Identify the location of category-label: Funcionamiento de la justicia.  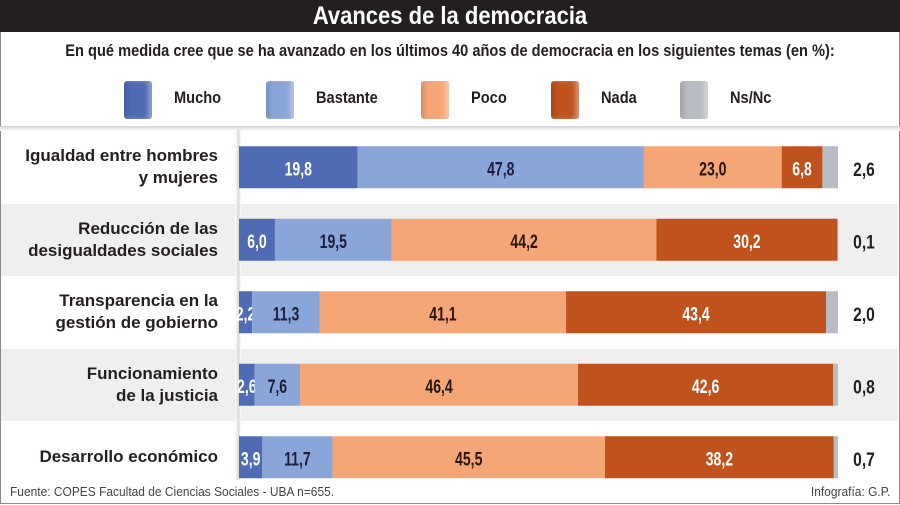
(114, 385).